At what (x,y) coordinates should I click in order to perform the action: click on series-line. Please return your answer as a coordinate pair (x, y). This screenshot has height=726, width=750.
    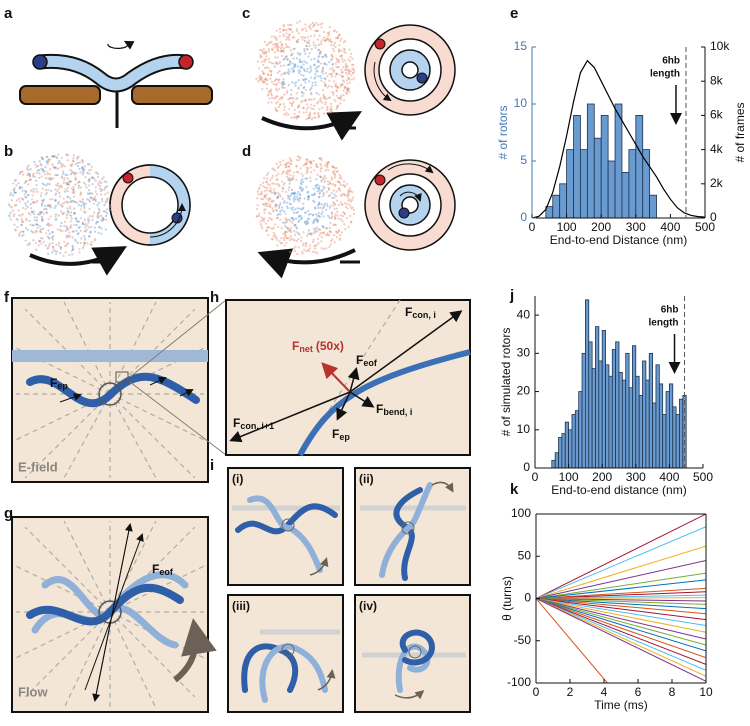
    Looking at the image, I should click on (621, 637).